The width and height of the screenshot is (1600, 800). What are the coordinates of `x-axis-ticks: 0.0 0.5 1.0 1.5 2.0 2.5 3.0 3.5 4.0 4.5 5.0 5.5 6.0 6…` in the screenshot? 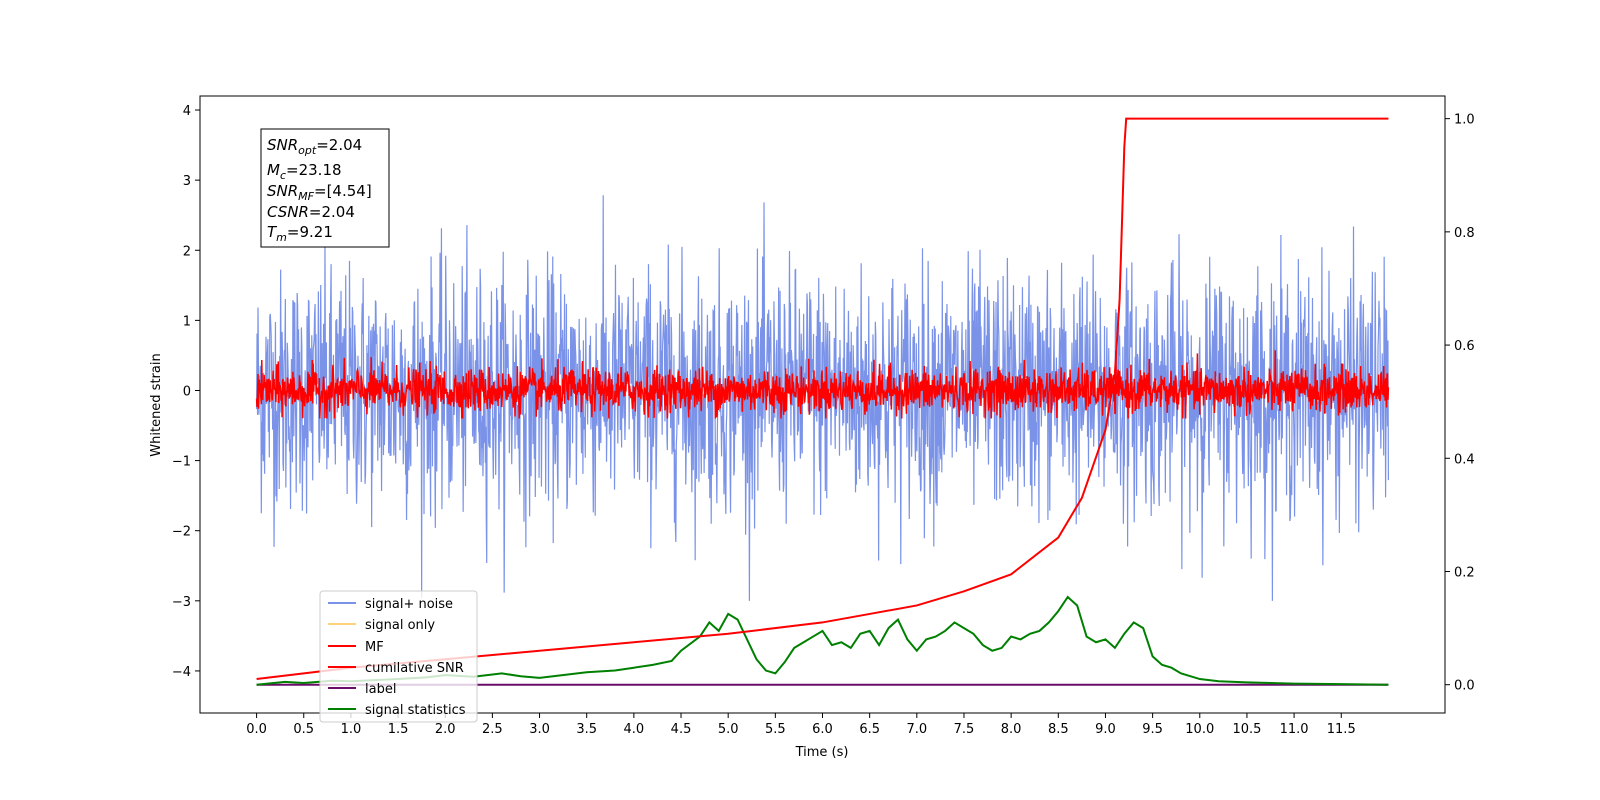 It's located at (801, 725).